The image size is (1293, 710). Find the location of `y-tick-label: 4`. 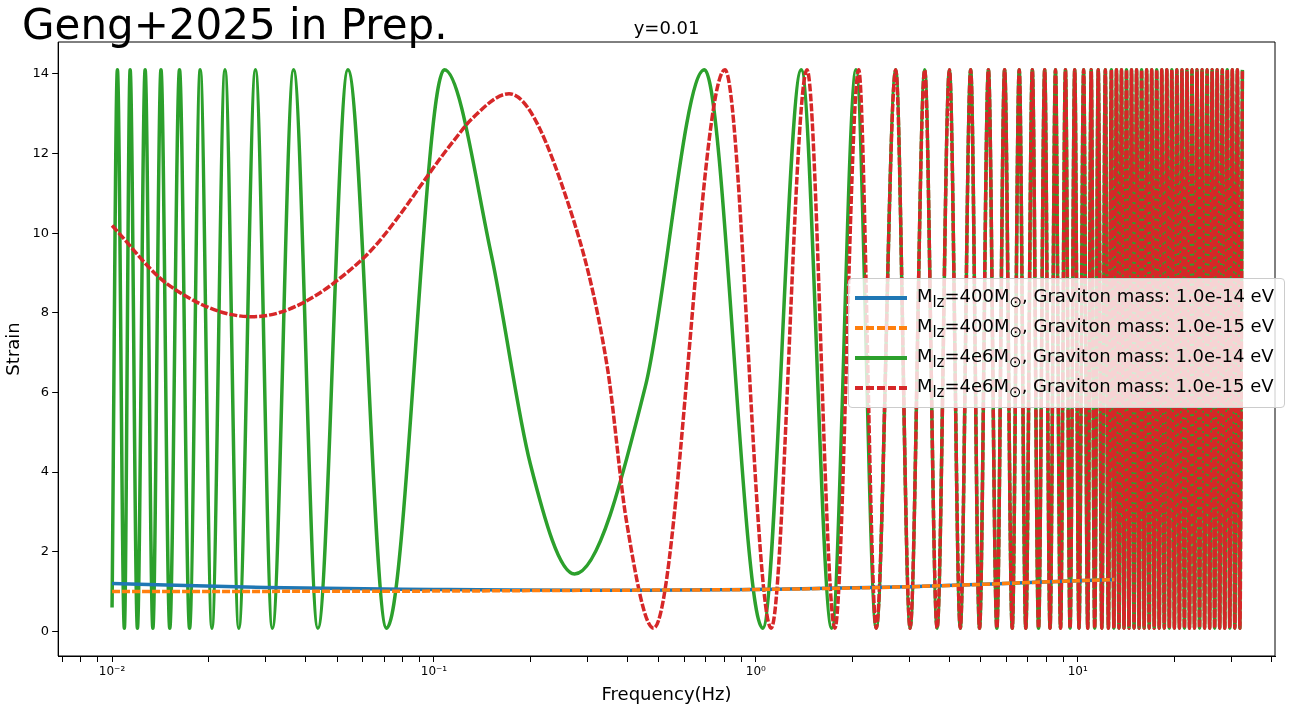

y-tick-label: 4 is located at coordinates (45, 471).